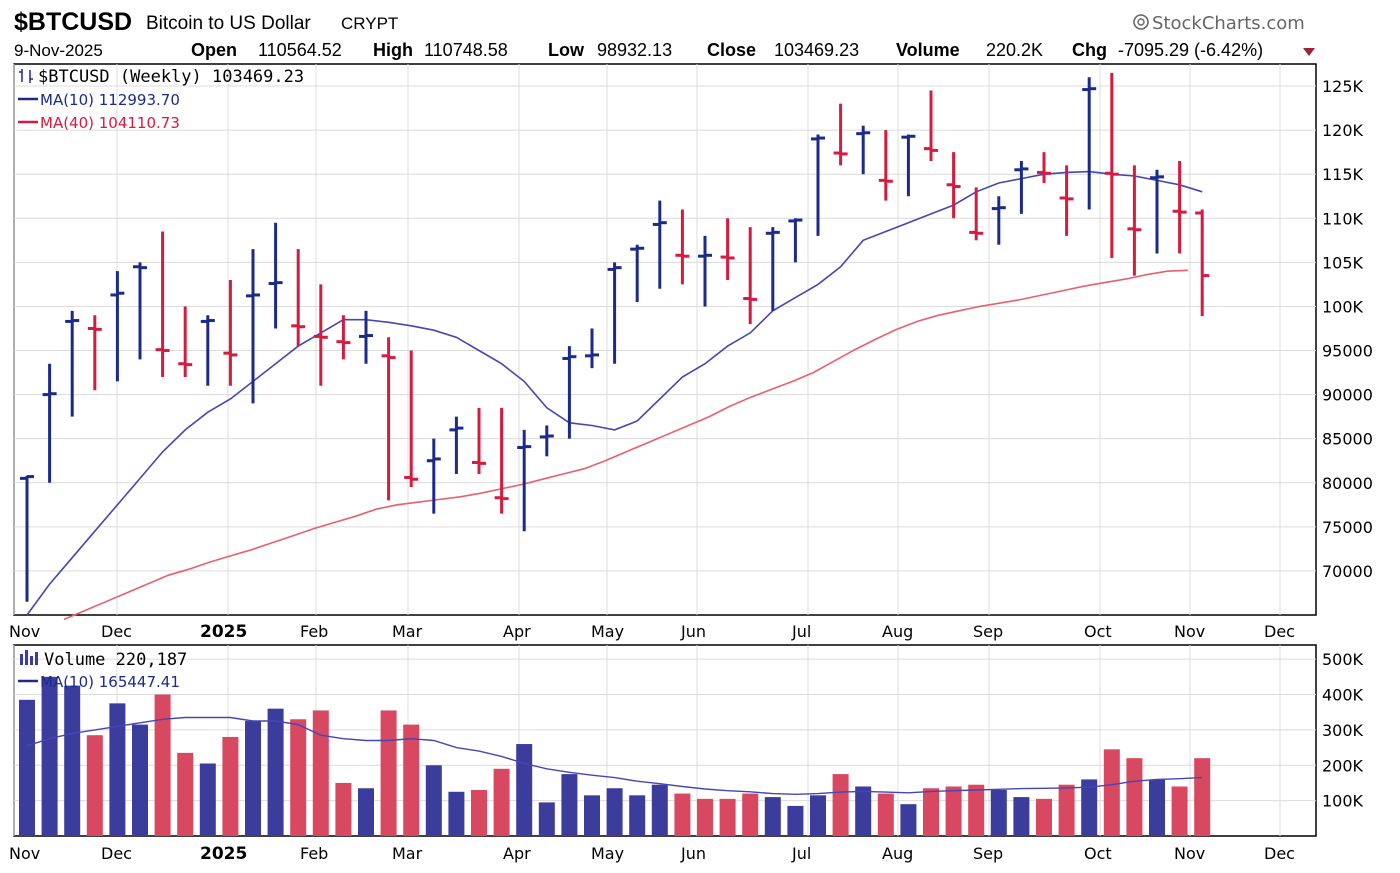  What do you see at coordinates (1098, 631) in the screenshot?
I see `price-x-tick-label: Oct` at bounding box center [1098, 631].